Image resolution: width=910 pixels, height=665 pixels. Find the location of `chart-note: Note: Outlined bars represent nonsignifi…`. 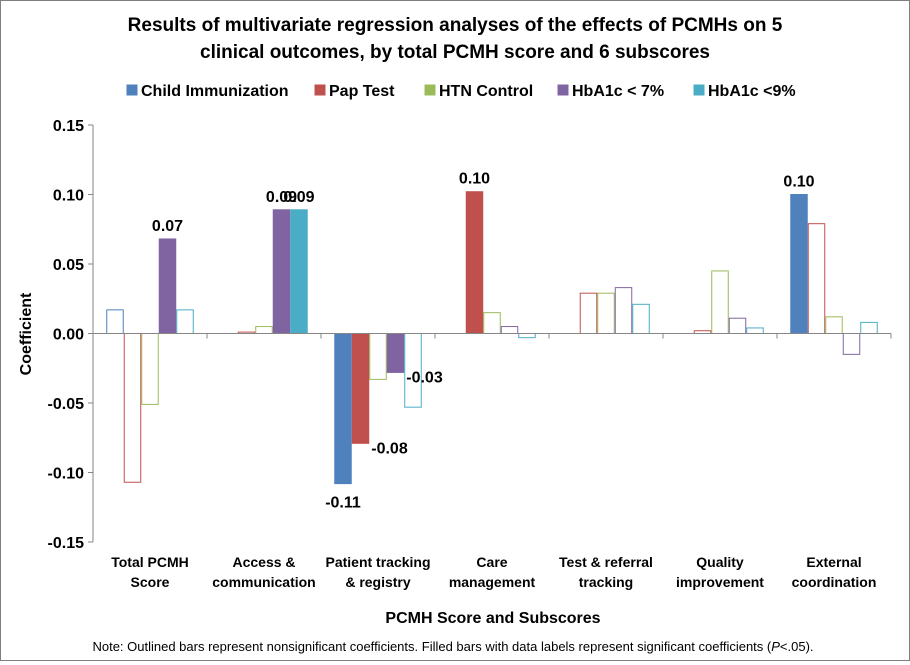

chart-note: Note: Outlined bars represent nonsignifi… is located at coordinates (452, 646).